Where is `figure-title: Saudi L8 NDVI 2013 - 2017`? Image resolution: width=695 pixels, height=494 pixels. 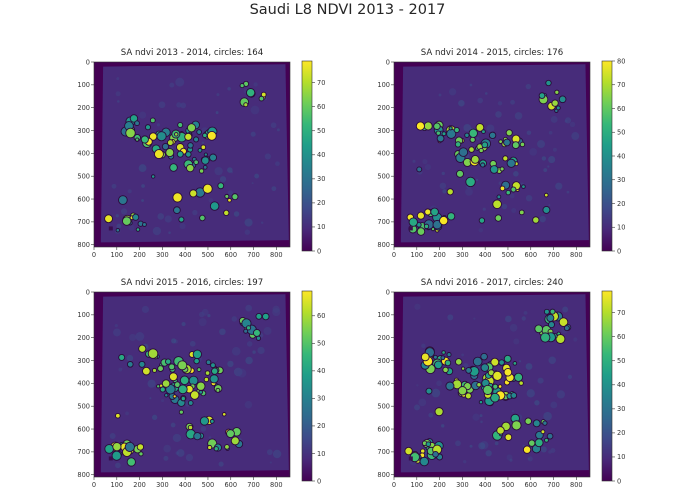
figure-title: Saudi L8 NDVI 2013 - 2017 is located at coordinates (347, 10).